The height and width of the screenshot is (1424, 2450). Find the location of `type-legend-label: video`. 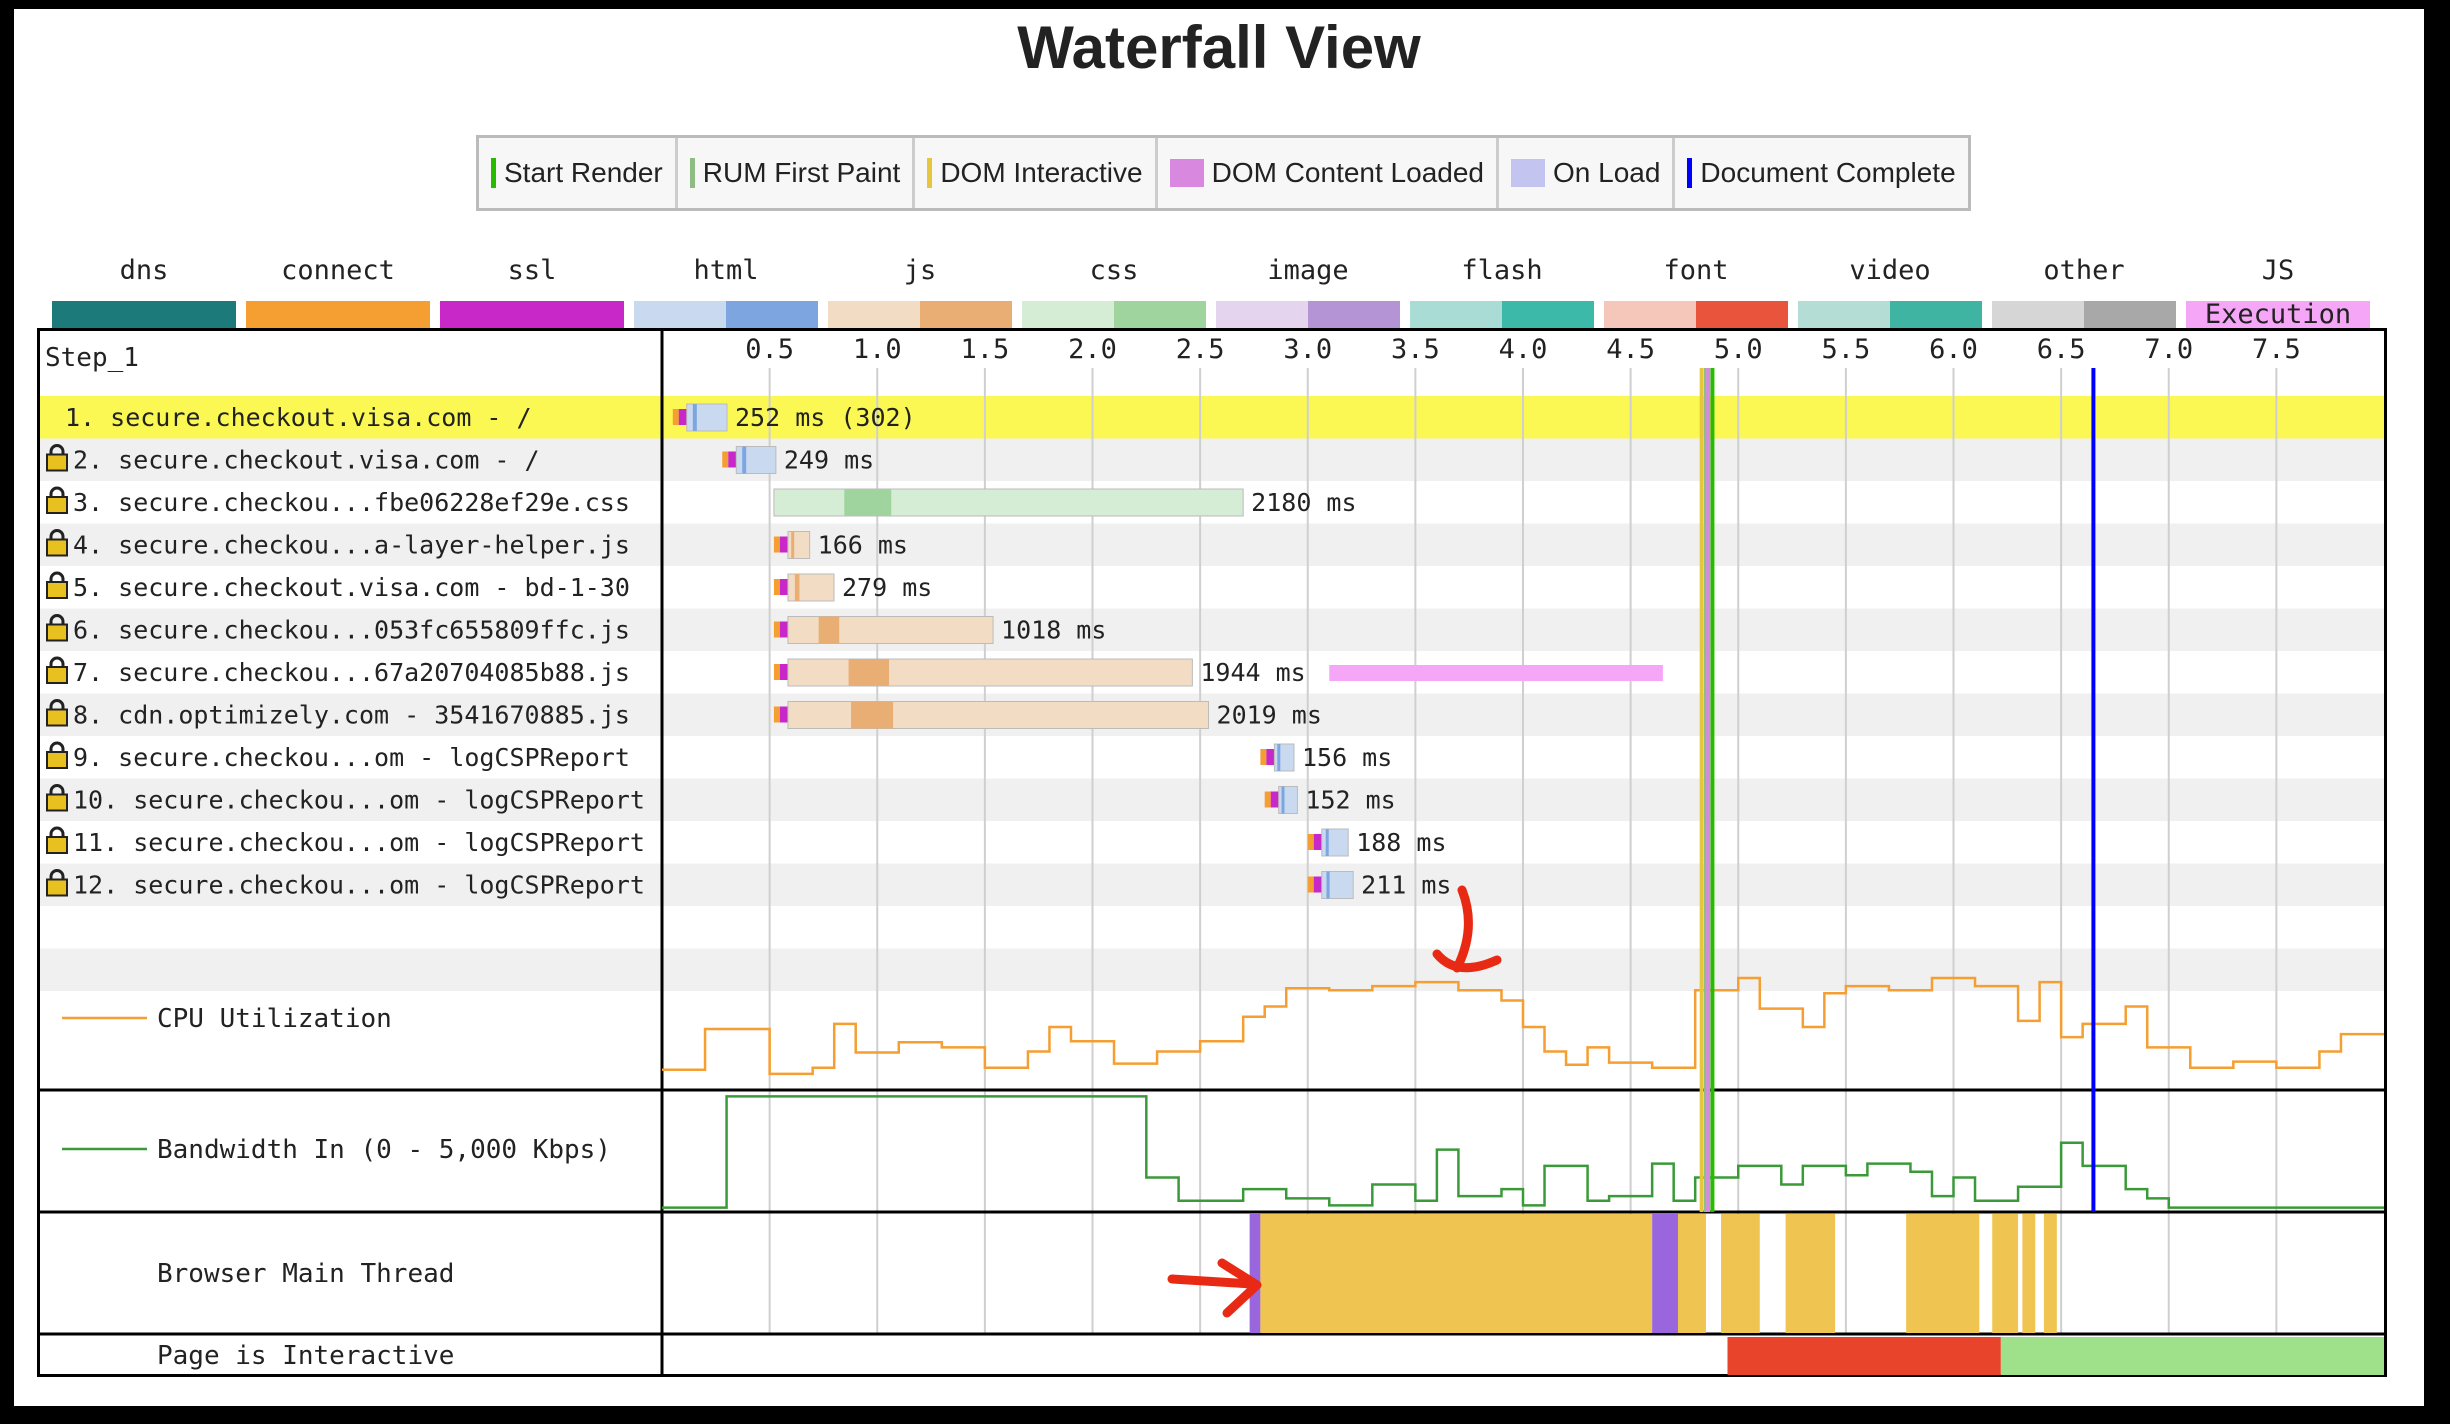

type-legend-label: video is located at coordinates (1890, 270).